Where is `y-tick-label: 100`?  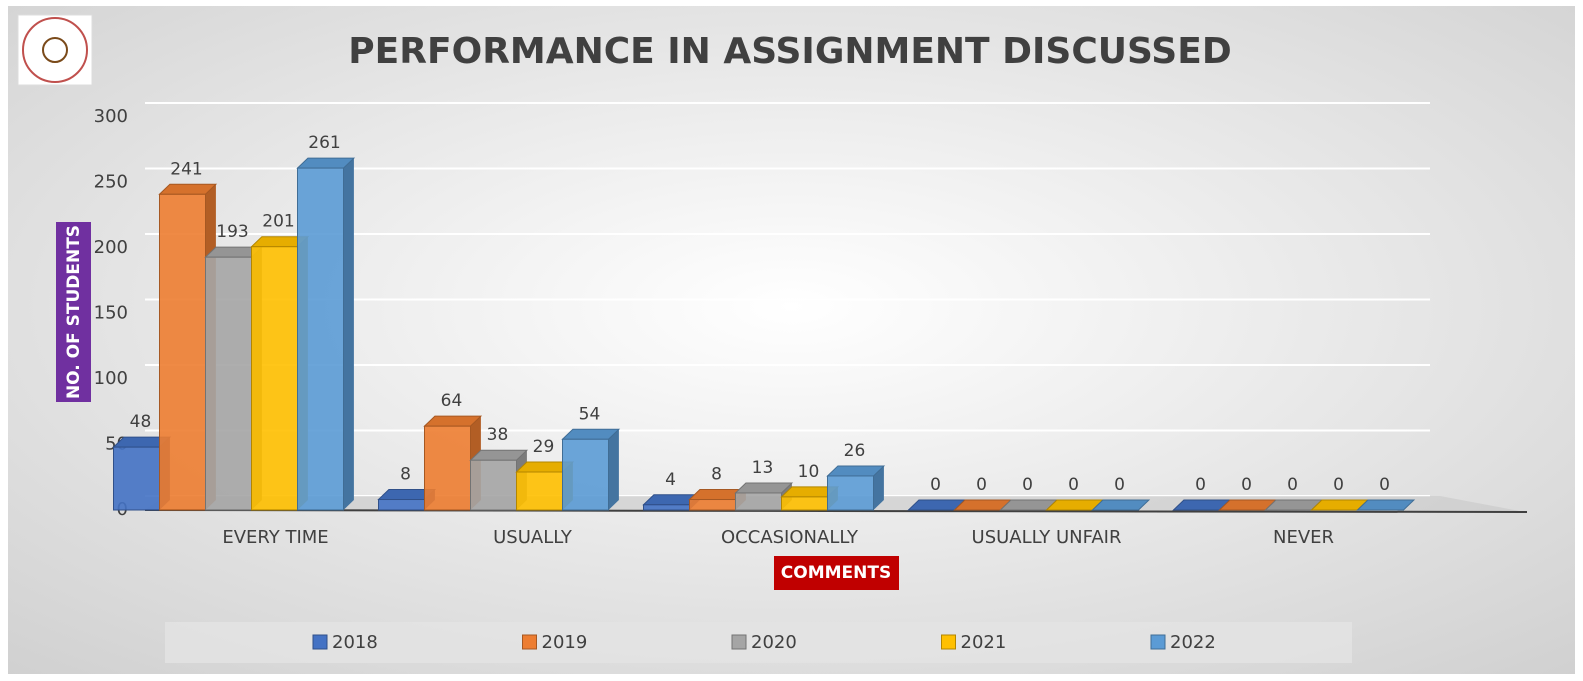
y-tick-label: 100 is located at coordinates (111, 378).